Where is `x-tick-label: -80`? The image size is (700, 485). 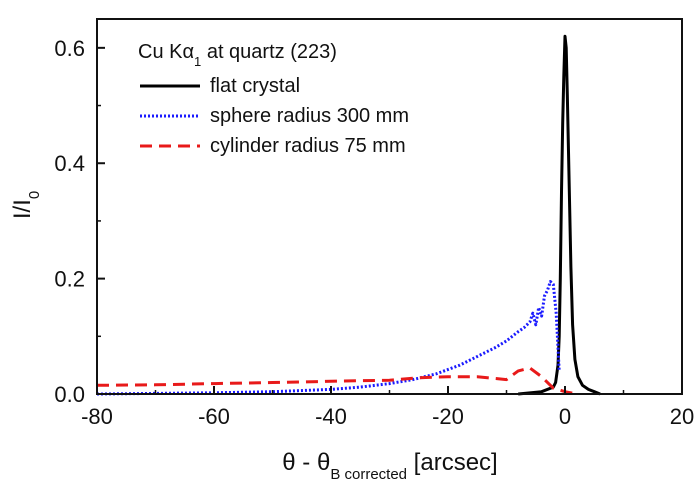
x-tick-label: -80 is located at coordinates (97, 416).